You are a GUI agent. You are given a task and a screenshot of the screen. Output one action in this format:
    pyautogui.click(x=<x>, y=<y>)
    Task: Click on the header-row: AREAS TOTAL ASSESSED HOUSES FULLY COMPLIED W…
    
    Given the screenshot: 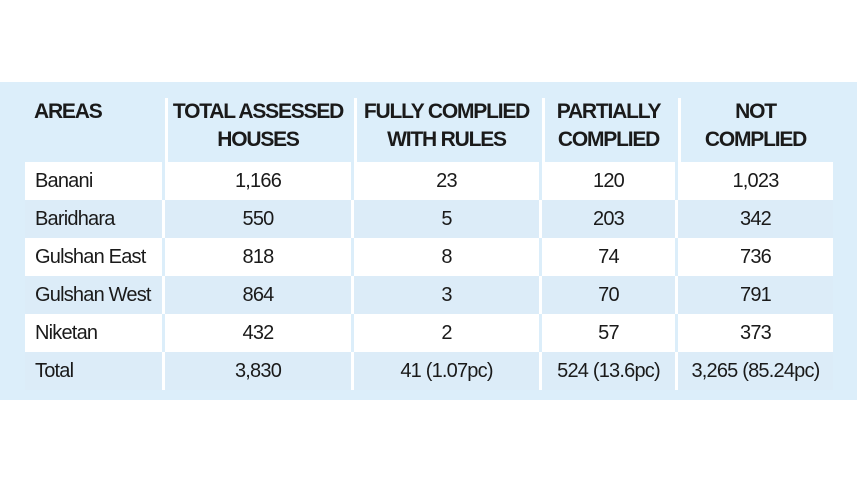 What is the action you would take?
    pyautogui.click(x=429, y=130)
    